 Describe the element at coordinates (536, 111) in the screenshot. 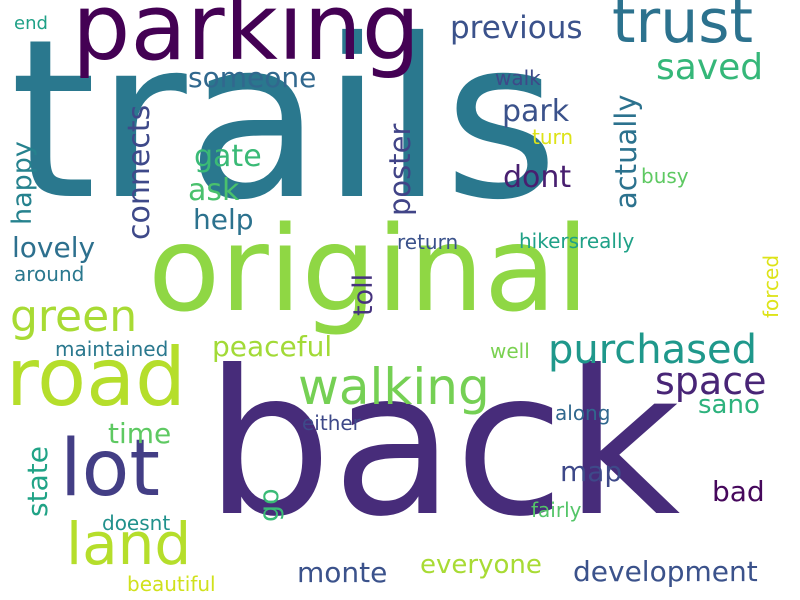

I see `word-park: park` at that location.